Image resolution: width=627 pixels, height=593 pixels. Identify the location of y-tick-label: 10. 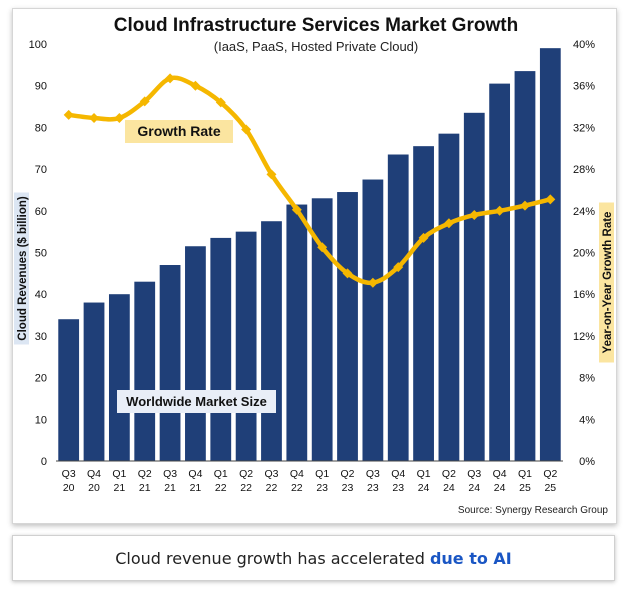
(41, 420).